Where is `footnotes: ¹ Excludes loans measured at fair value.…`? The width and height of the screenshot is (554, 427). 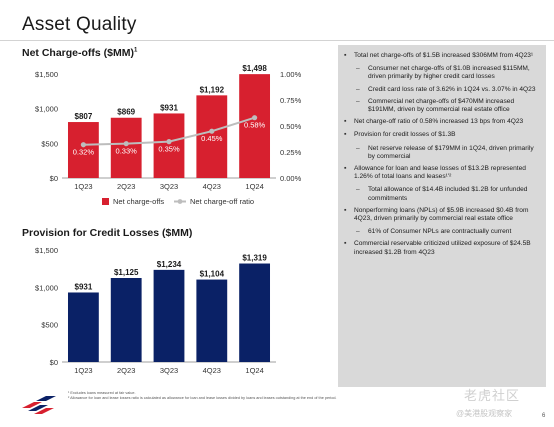 footnotes: ¹ Excludes loans measured at fair value.… is located at coordinates (218, 396).